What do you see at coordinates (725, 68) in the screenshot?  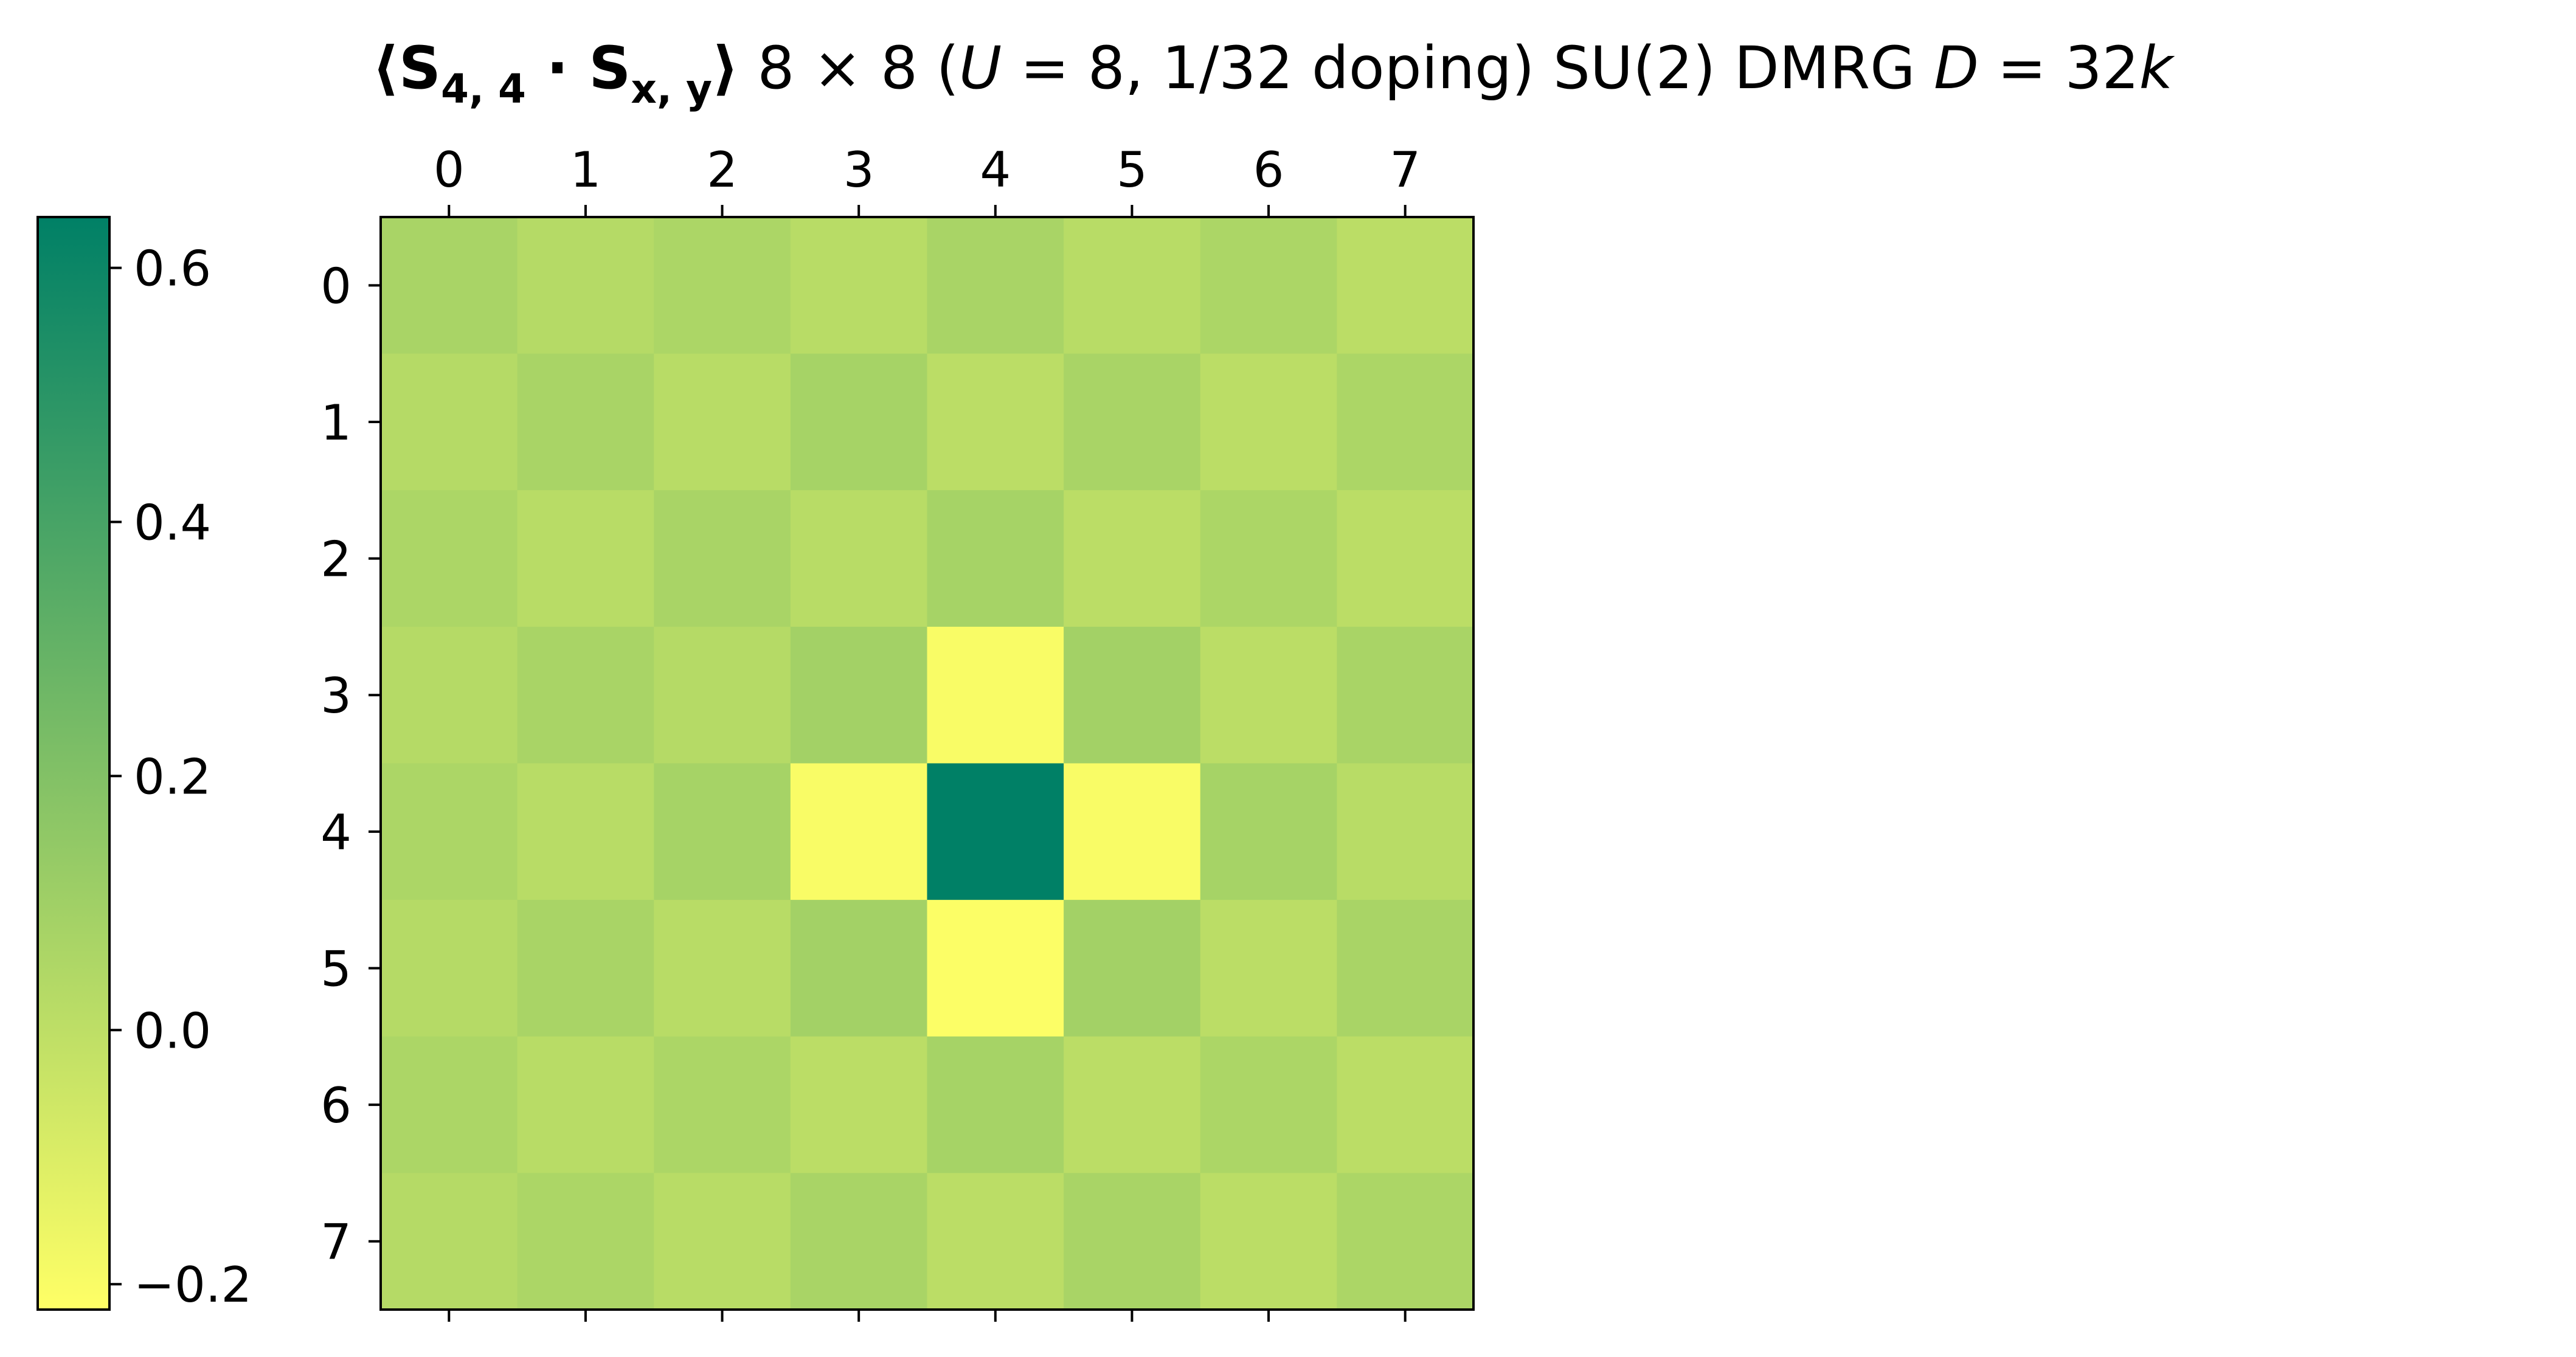 I see `title-bold-suffix: ⟩` at bounding box center [725, 68].